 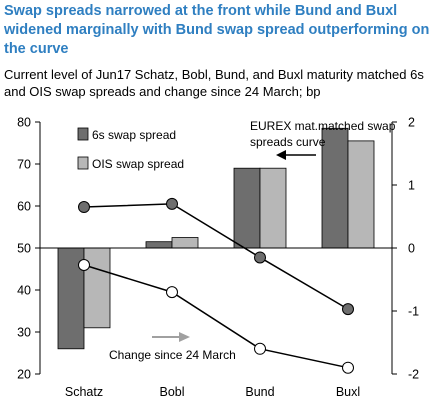 What do you see at coordinates (323, 126) in the screenshot?
I see `curve-annotation-line1: EUREX mat.matched swap` at bounding box center [323, 126].